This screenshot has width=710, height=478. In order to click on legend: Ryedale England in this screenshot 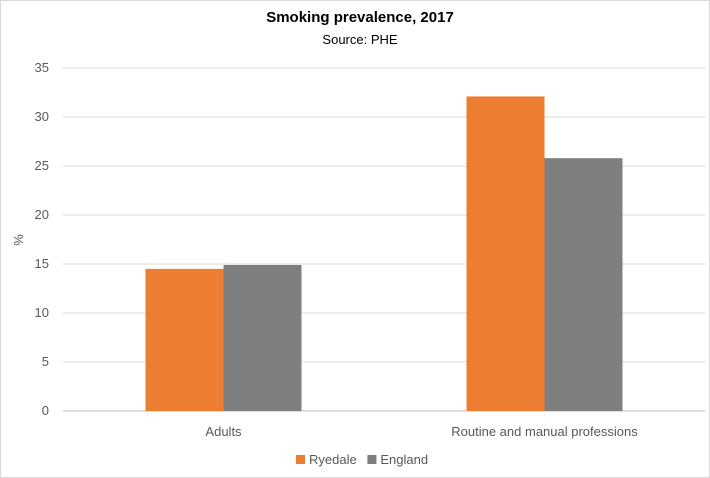, I will do `click(362, 459)`.